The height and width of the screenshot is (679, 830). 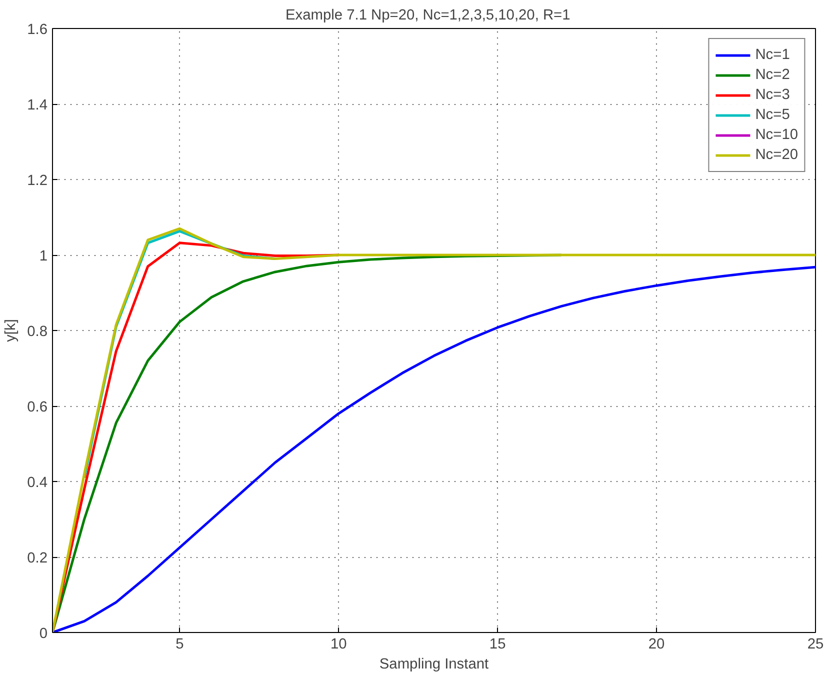 I want to click on y-tick-label: 0, so click(x=43, y=634).